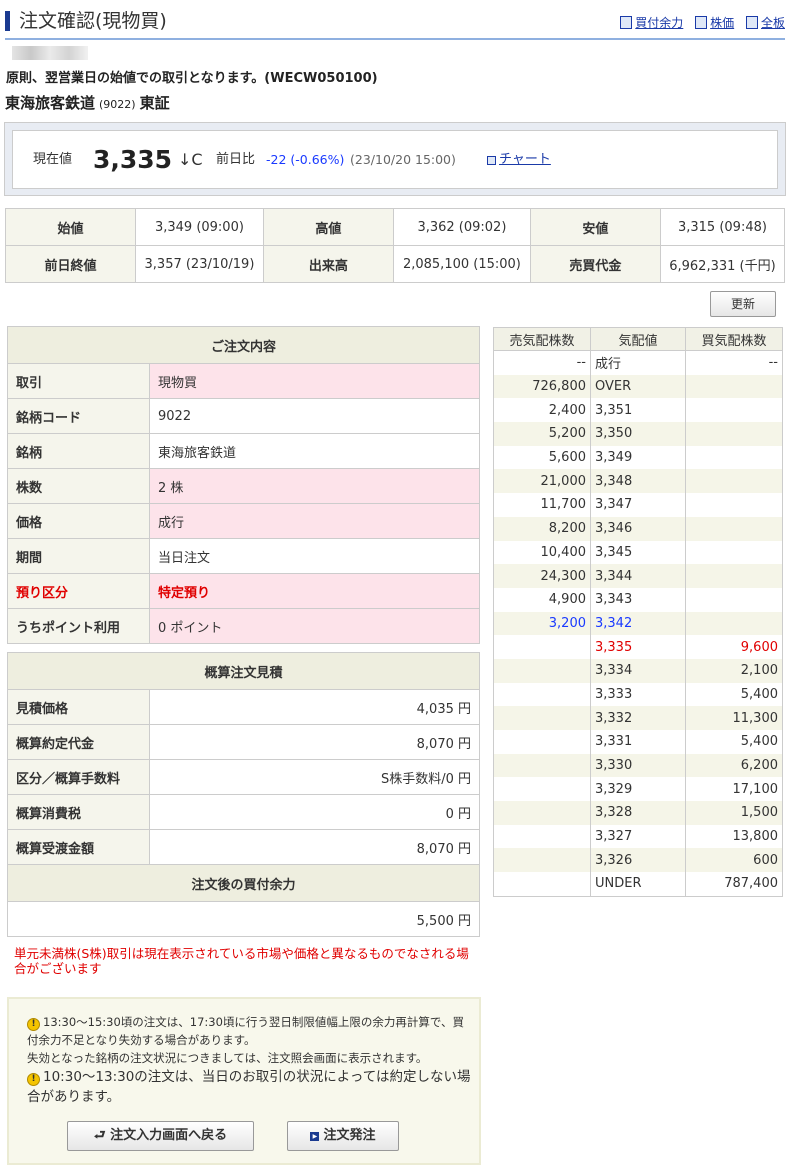 The height and width of the screenshot is (1175, 790). What do you see at coordinates (78, 812) in the screenshot?
I see `estimate-row-label: 概算消費税` at bounding box center [78, 812].